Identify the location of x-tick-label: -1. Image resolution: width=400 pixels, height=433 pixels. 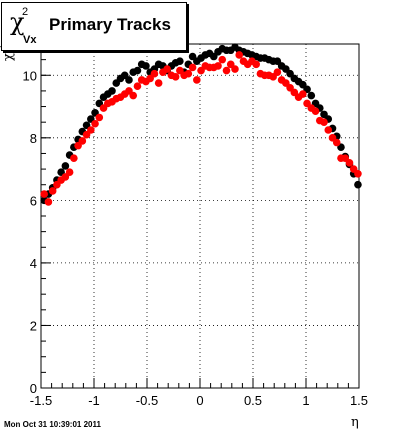
(94, 400).